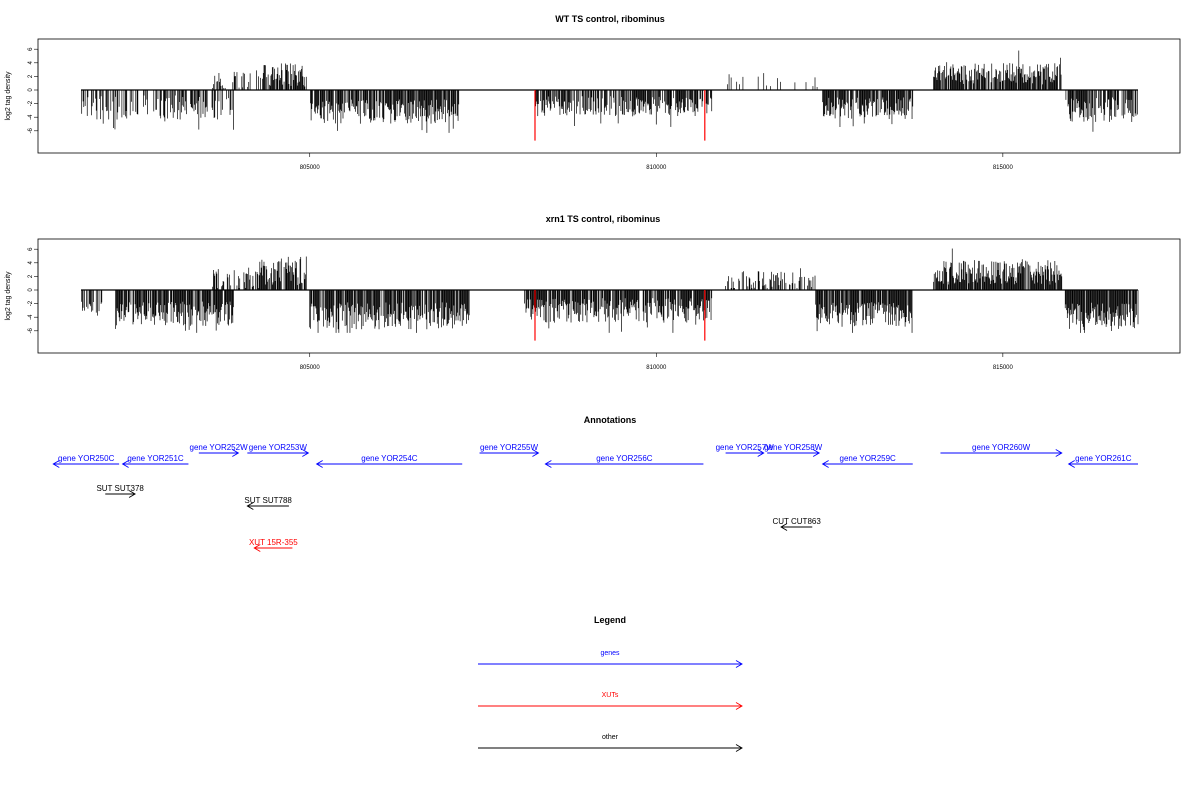 This screenshot has height=805, width=1200. I want to click on annotation-label: gene YOR257W, so click(745, 447).